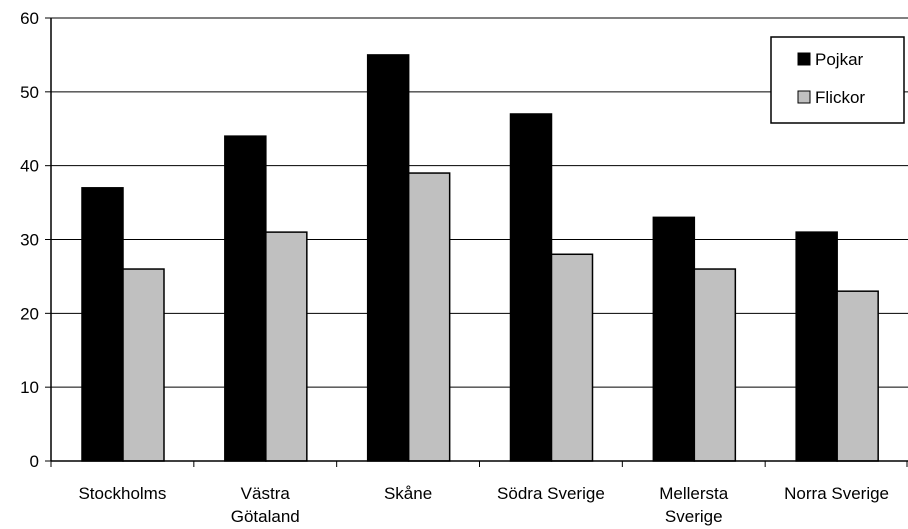 This screenshot has height=529, width=908. I want to click on category-label: Stockholms, so click(122, 493).